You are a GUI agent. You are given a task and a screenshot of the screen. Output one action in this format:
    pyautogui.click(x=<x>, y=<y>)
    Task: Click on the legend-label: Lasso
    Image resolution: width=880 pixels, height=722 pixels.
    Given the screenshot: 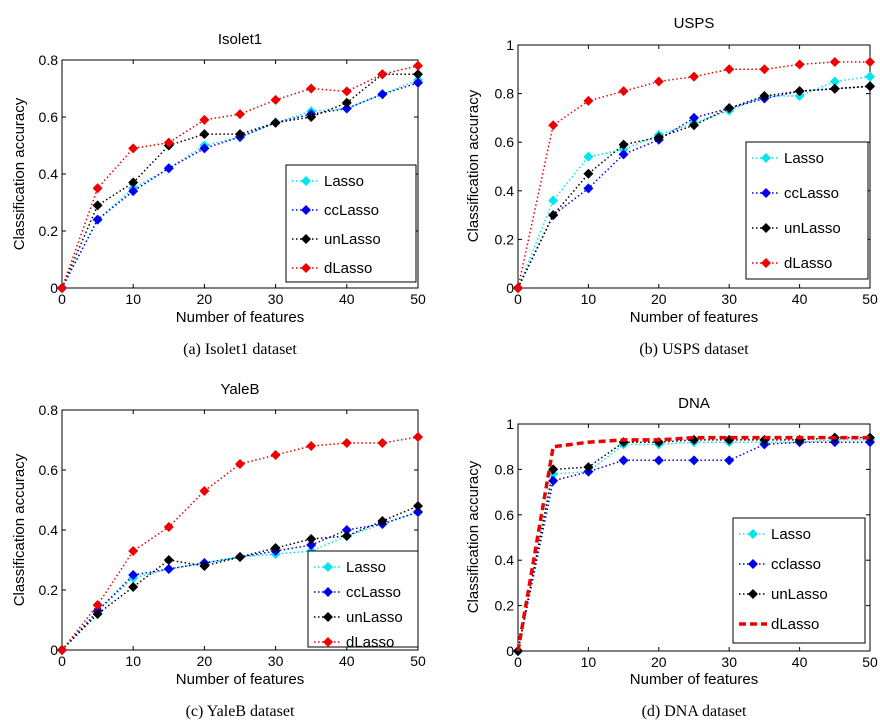 What is the action you would take?
    pyautogui.click(x=804, y=158)
    